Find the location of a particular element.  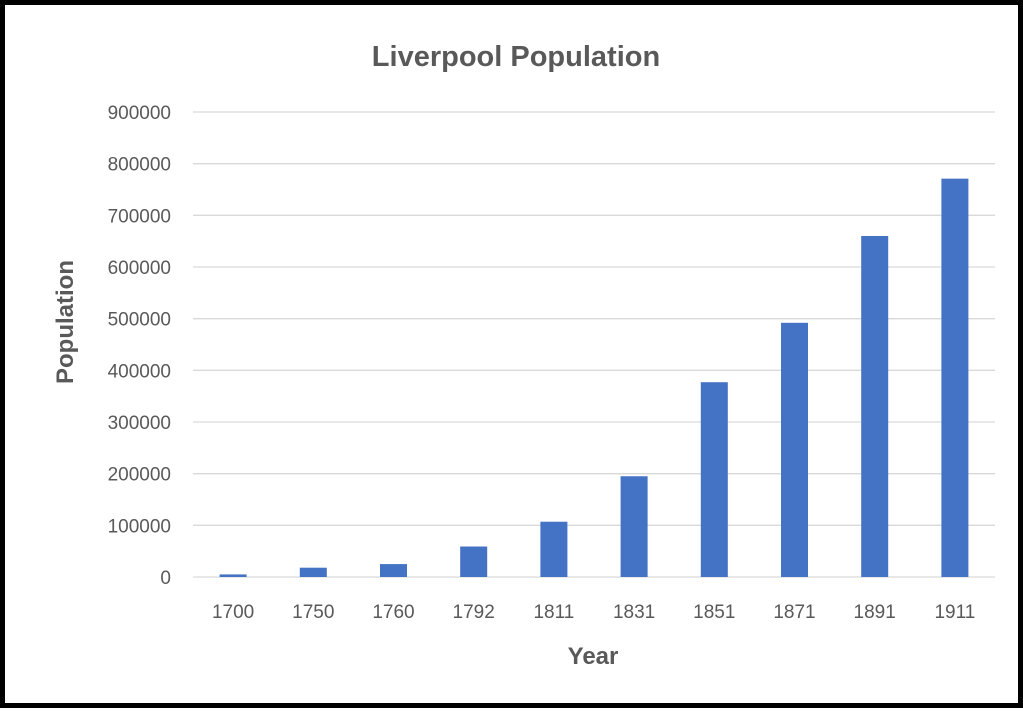

y-tick-label: 100000 is located at coordinates (139, 526).